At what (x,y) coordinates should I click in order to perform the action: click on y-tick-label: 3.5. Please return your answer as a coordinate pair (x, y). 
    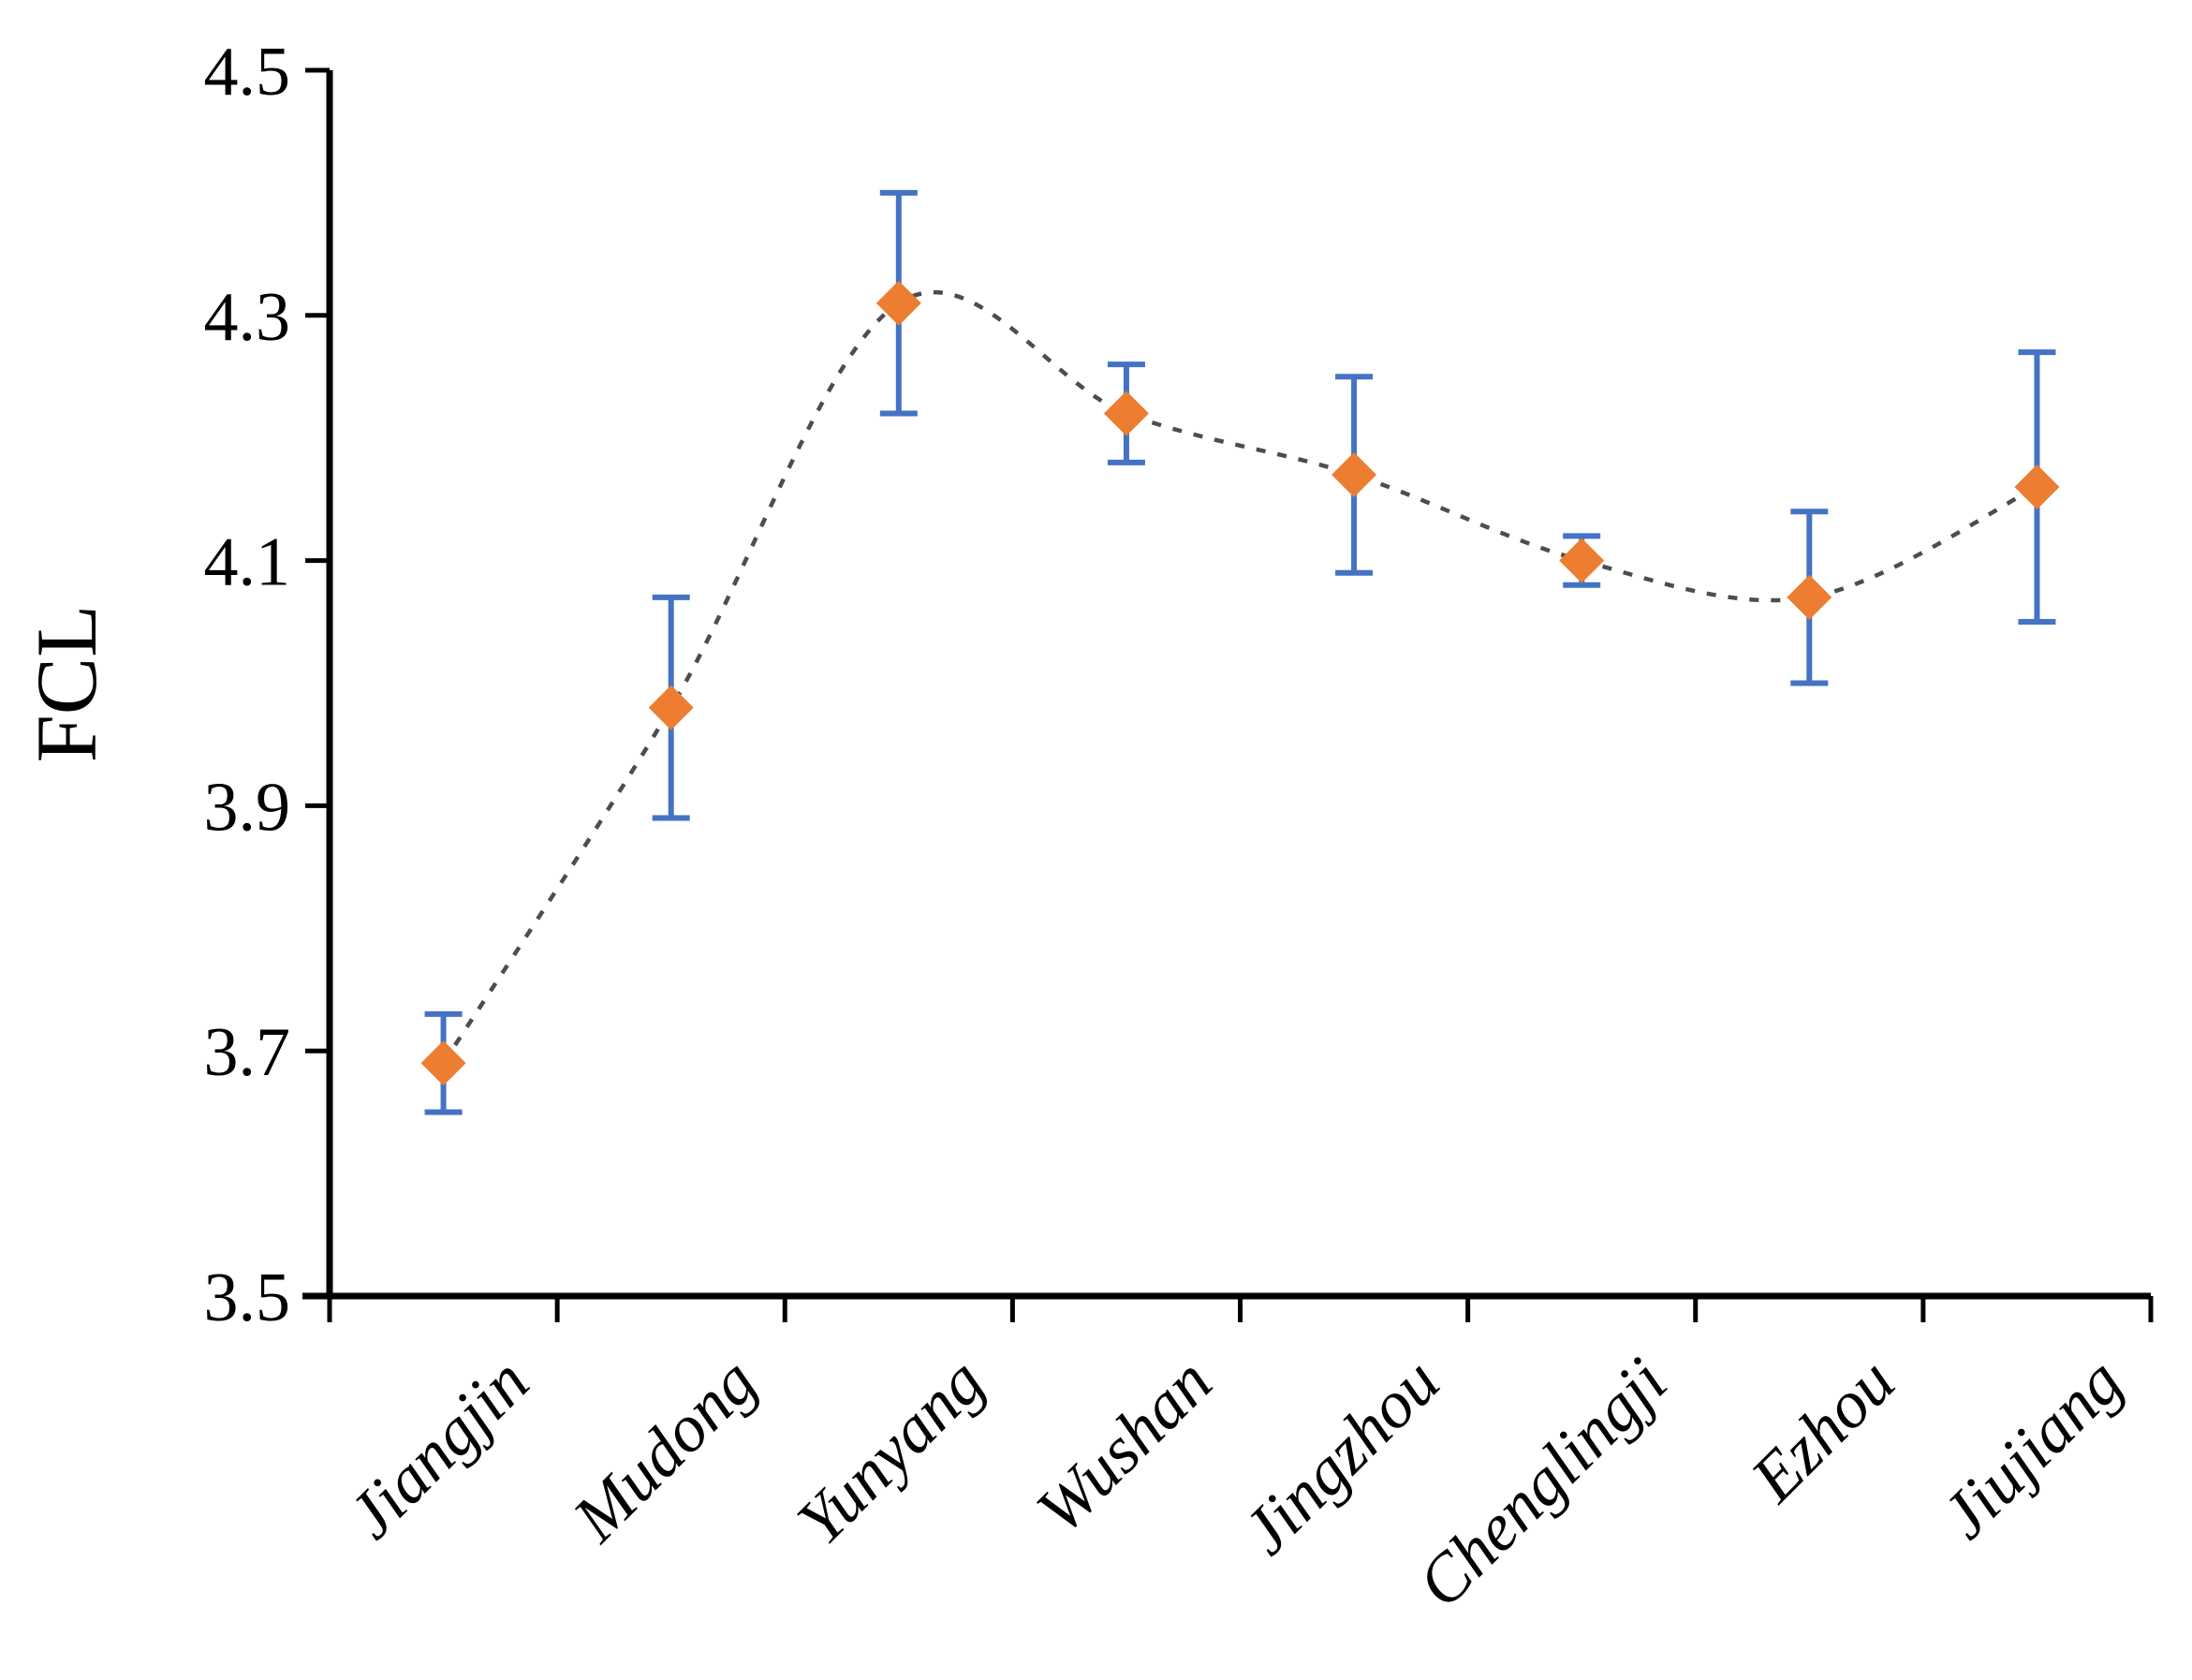
    Looking at the image, I should click on (247, 1298).